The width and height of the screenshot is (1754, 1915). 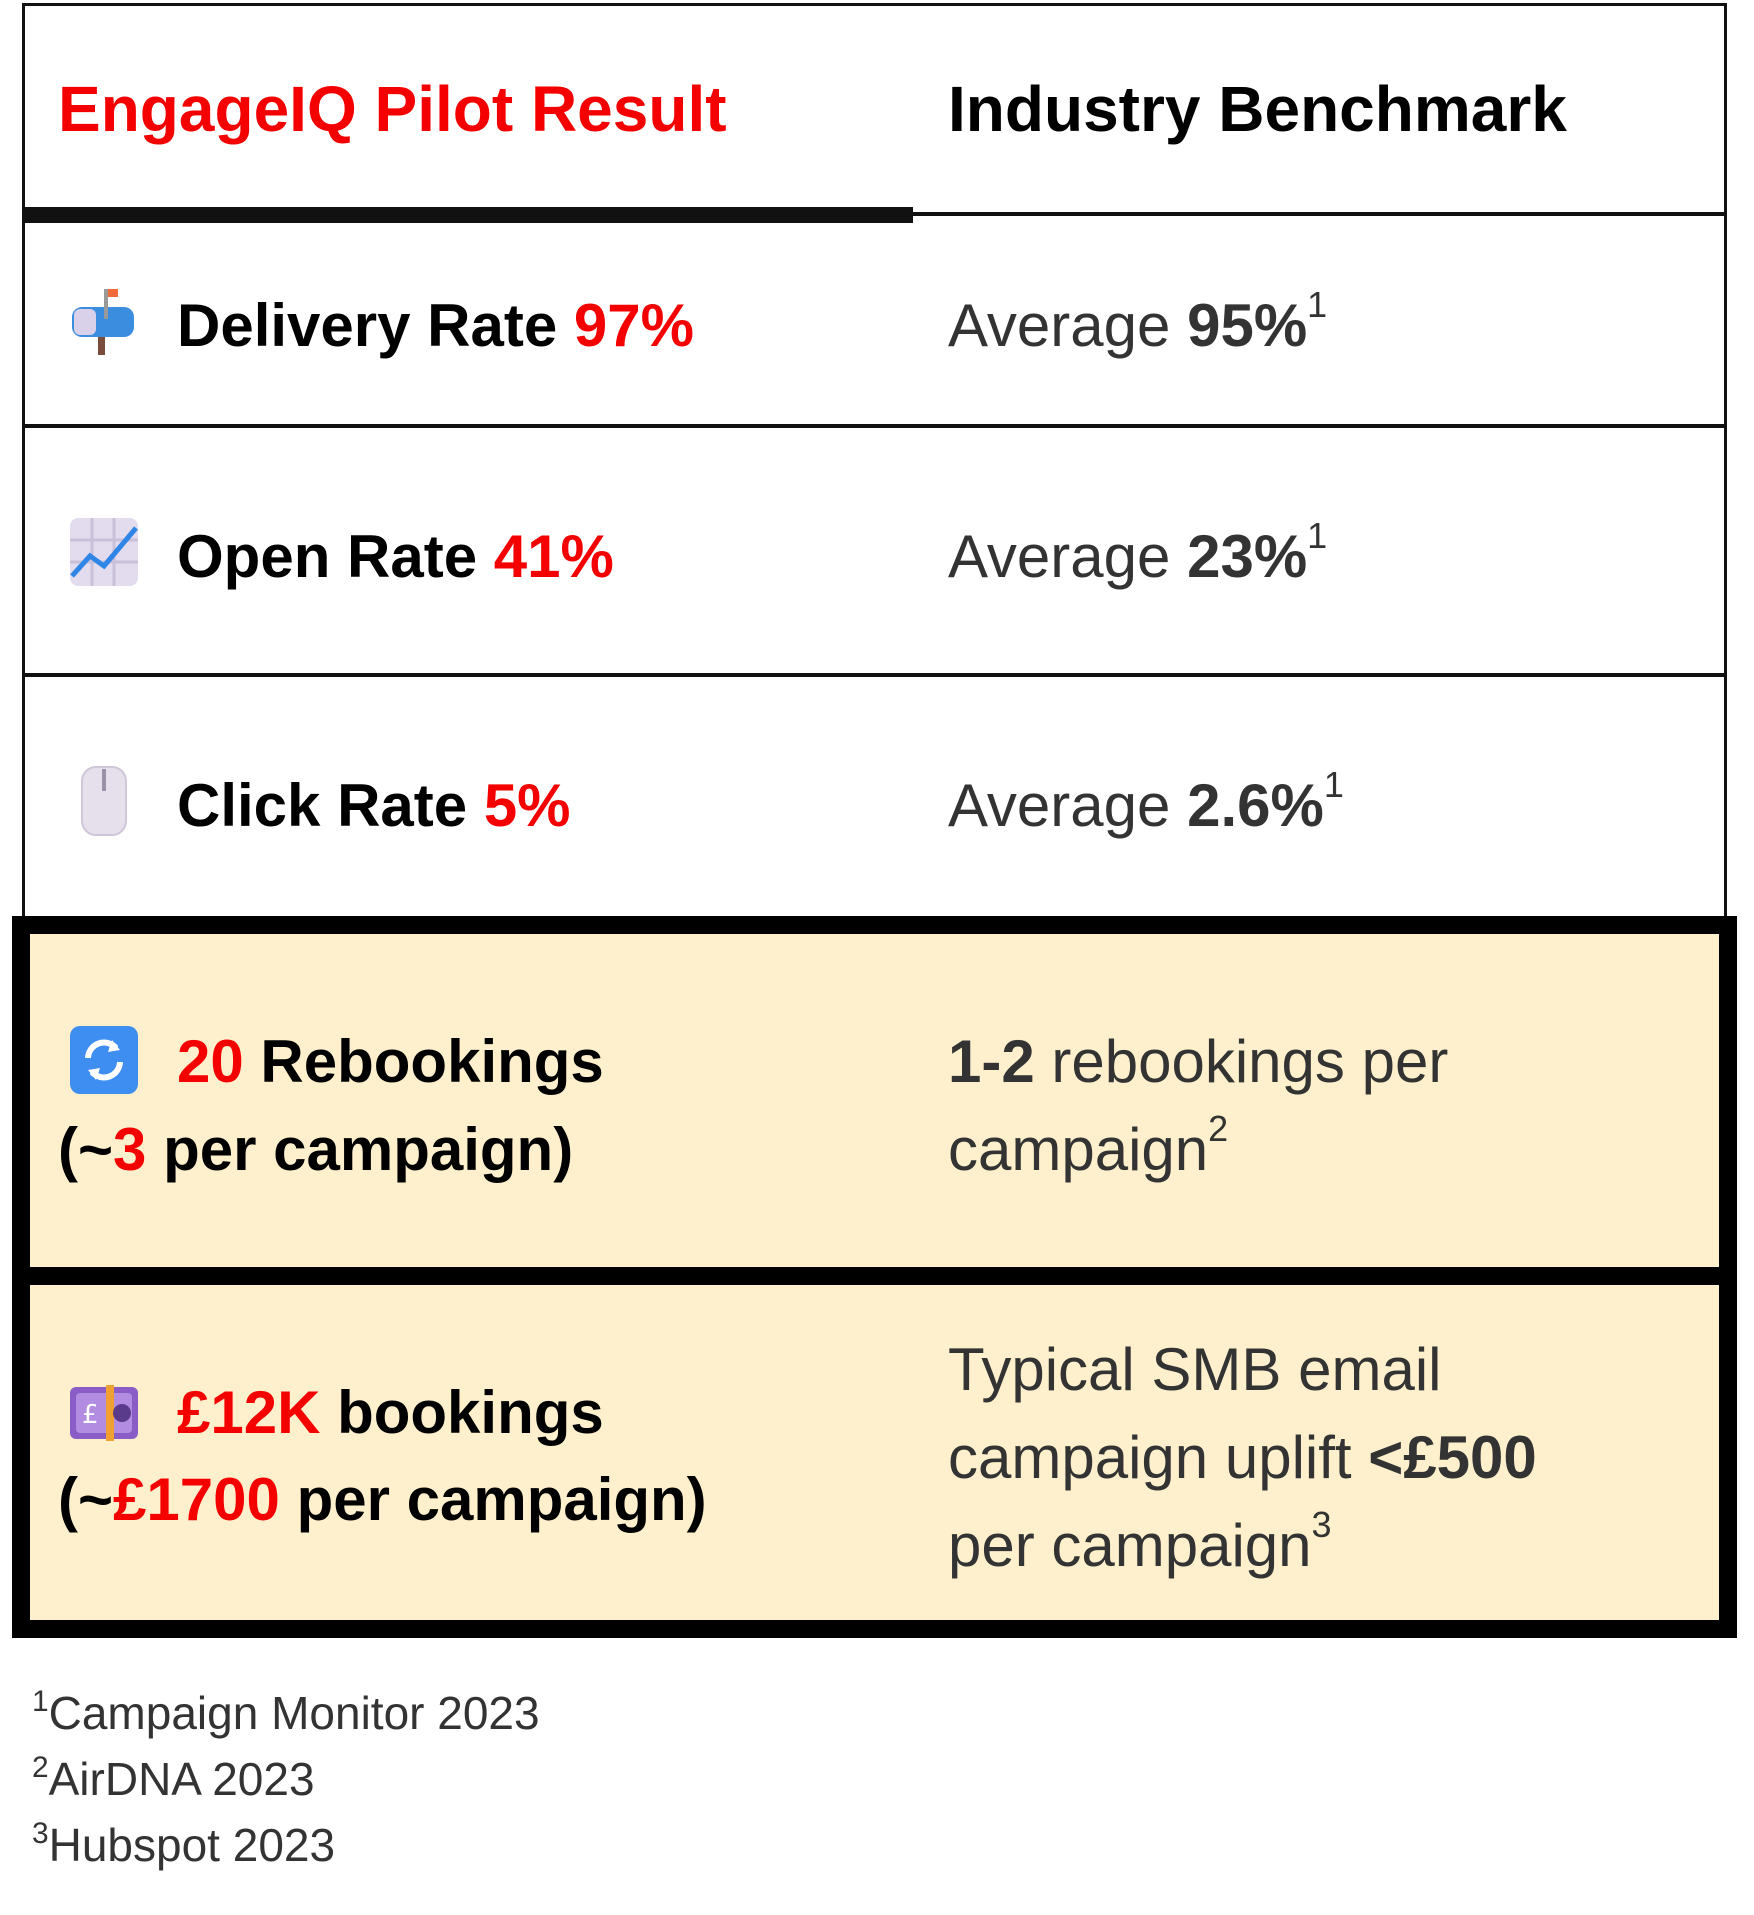 What do you see at coordinates (1088, 1145) in the screenshot?
I see `rebookings-benchmark-line2: campaign2` at bounding box center [1088, 1145].